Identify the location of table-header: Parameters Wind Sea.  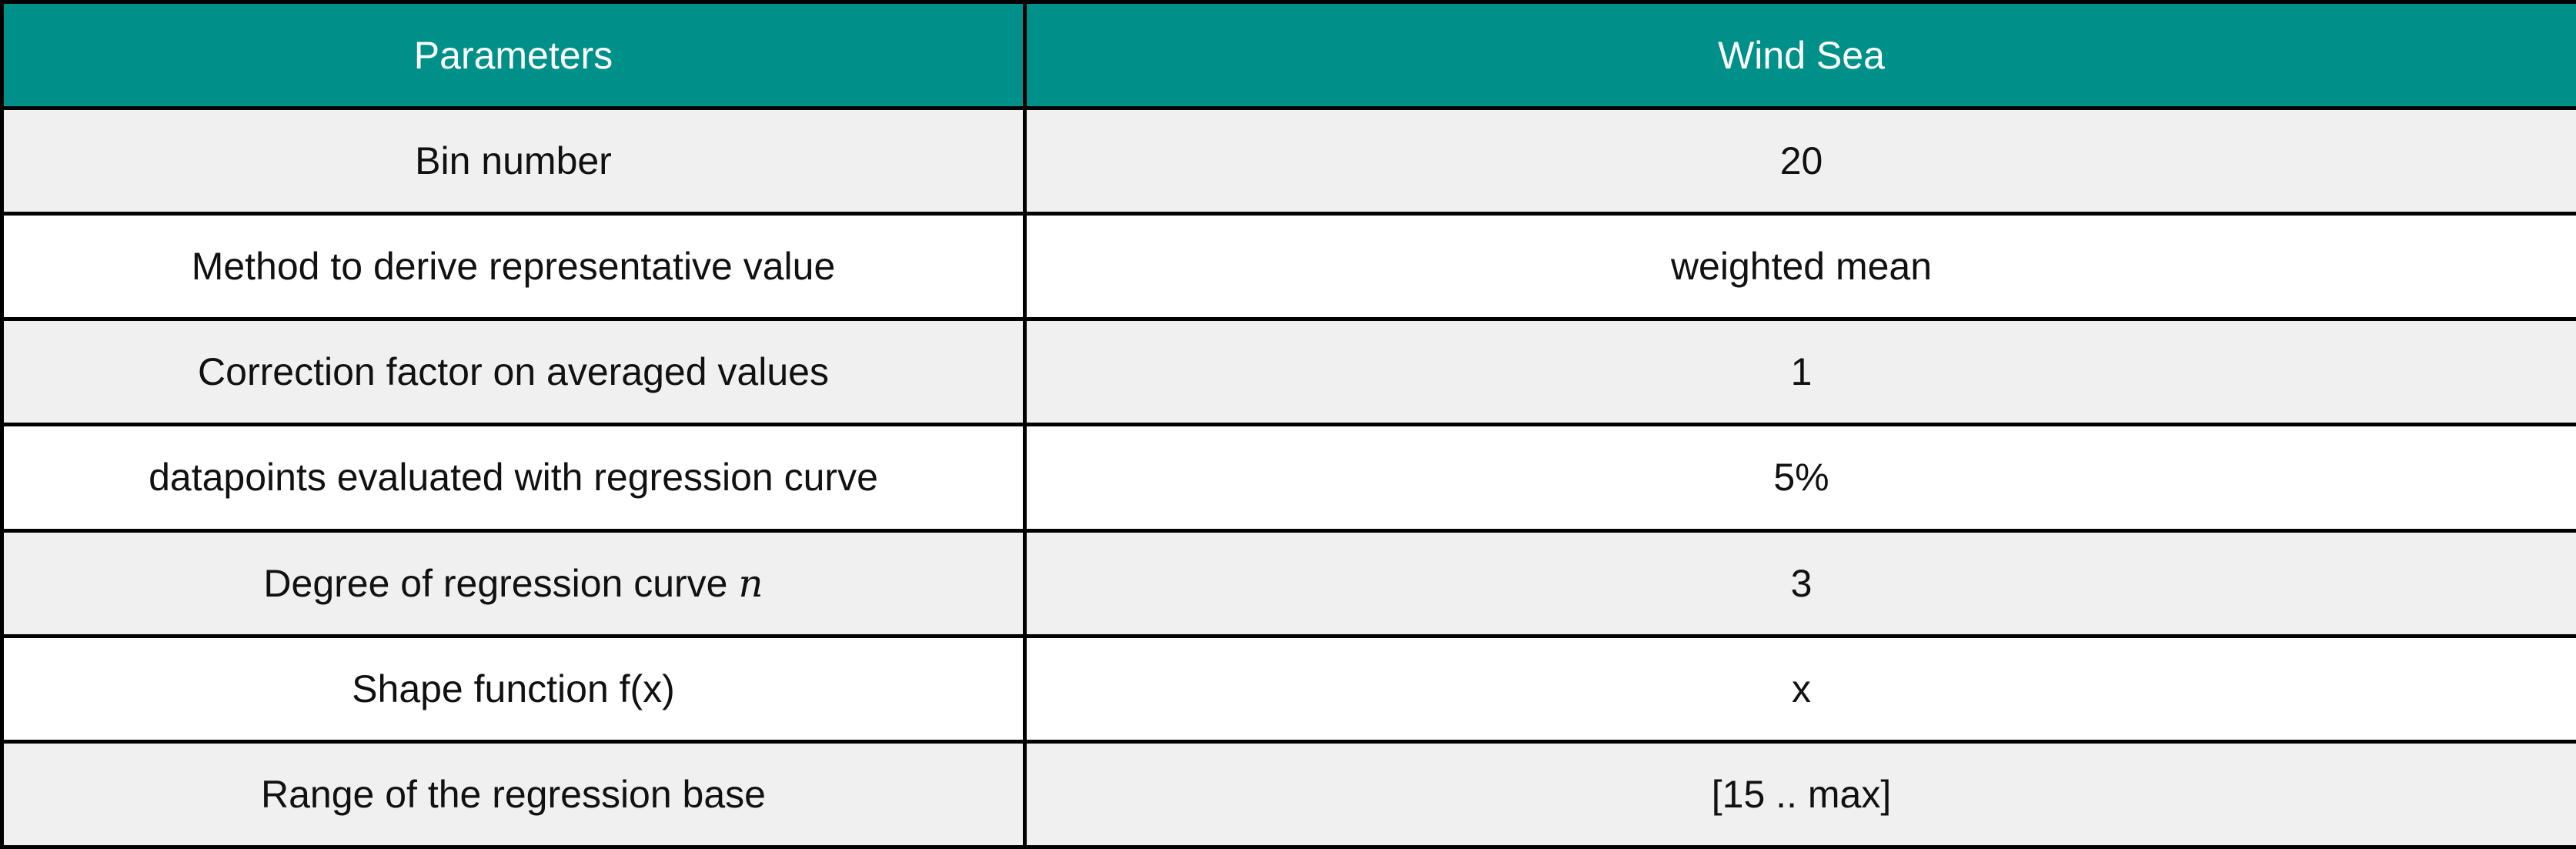
(1288, 55).